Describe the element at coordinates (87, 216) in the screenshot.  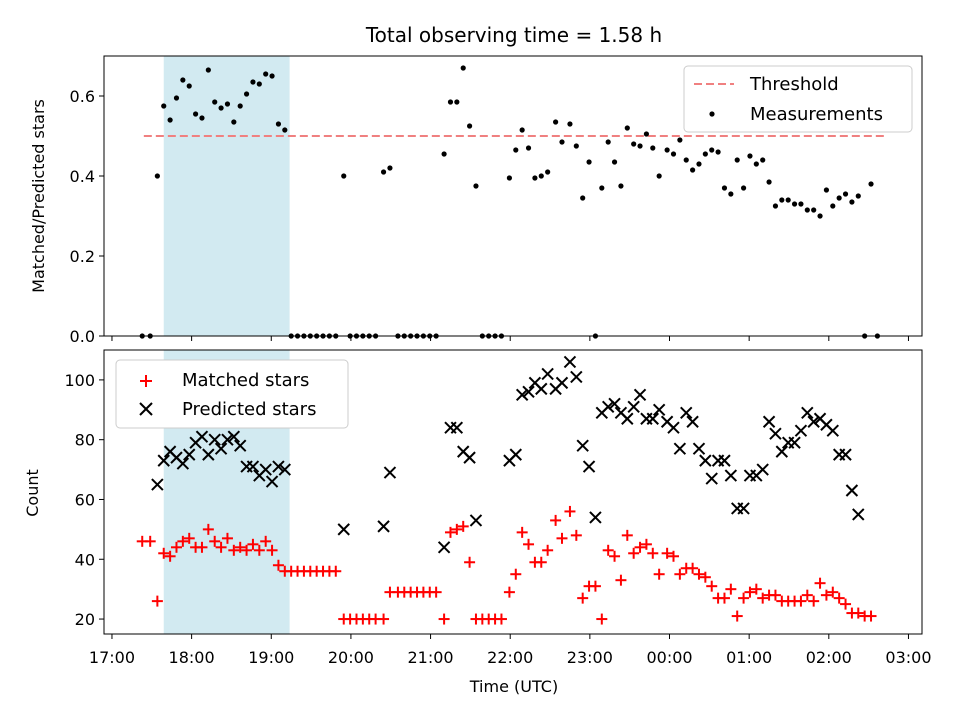
I see `top-y-ticks: 0.0 0.2 0.4 0.6` at that location.